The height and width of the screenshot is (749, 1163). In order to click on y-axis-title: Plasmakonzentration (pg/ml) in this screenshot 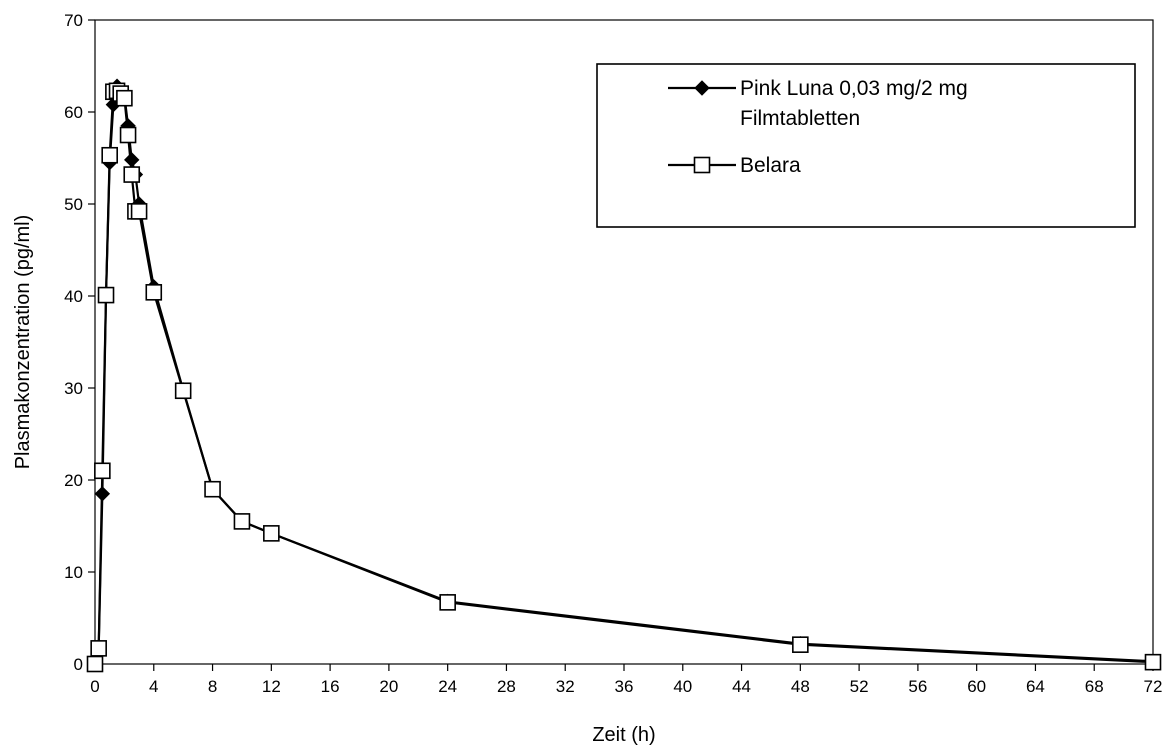, I will do `click(23, 342)`.